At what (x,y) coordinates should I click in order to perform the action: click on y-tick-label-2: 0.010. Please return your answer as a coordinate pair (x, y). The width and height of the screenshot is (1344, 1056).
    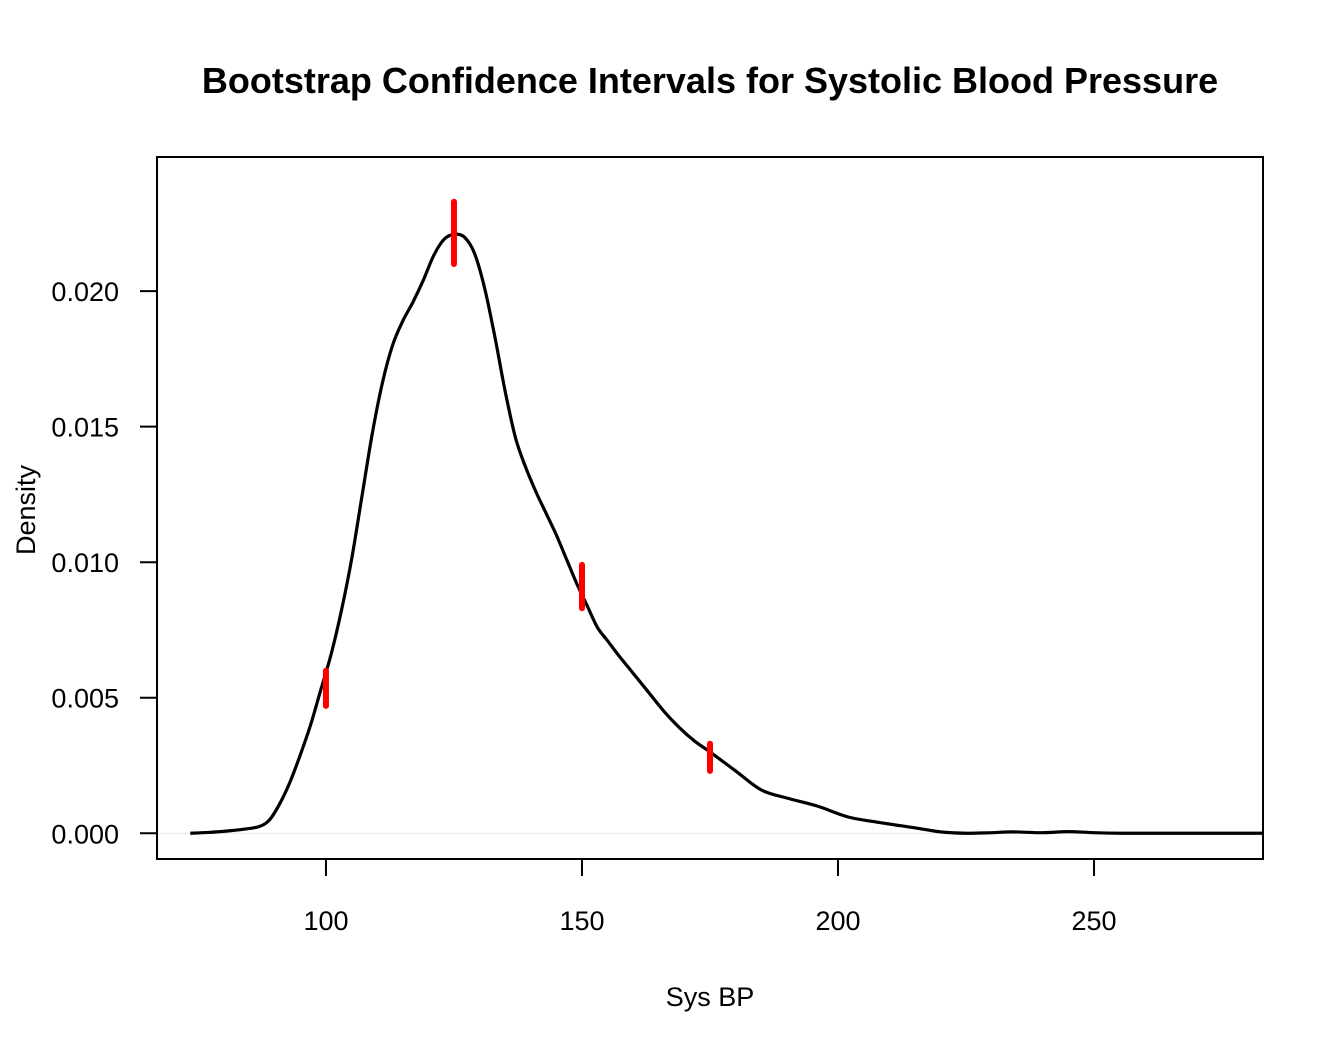
    Looking at the image, I should click on (85, 563).